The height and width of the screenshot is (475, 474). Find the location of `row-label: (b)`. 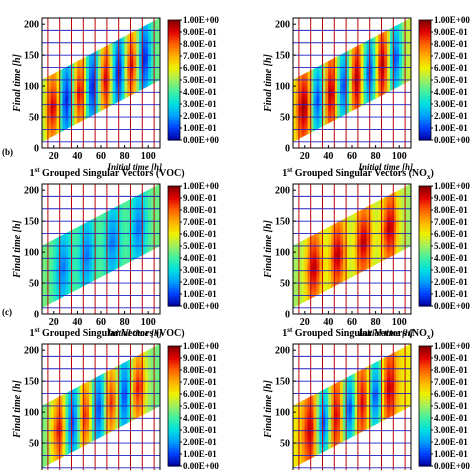

row-label: (b) is located at coordinates (7, 152).